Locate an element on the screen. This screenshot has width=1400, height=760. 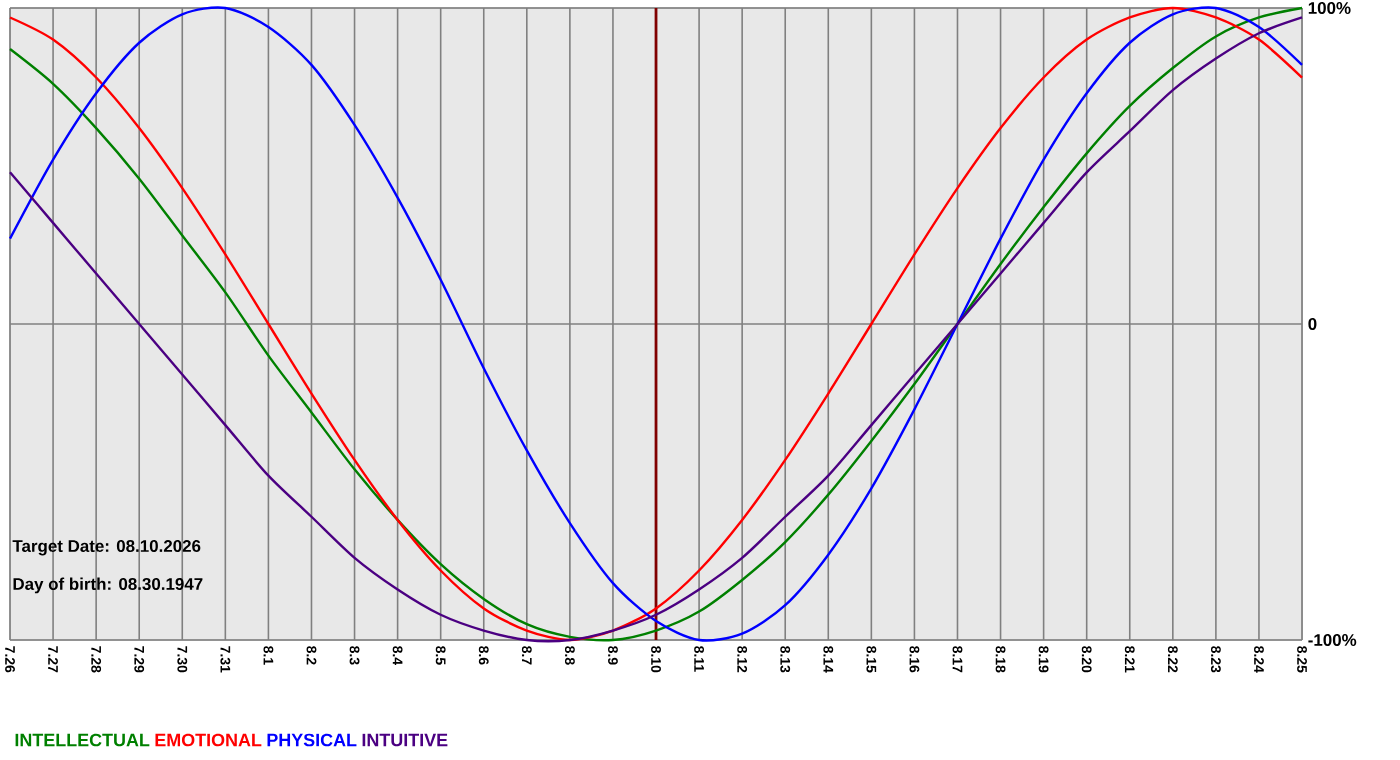
y-tick-label: -100% is located at coordinates (1332, 640).